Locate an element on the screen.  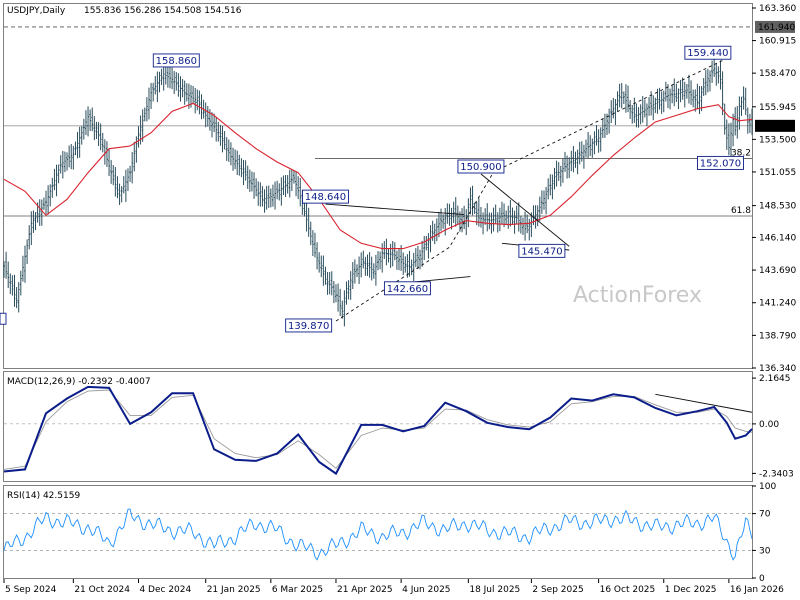
x-tick-label: 6 Mar 2025 is located at coordinates (297, 590).